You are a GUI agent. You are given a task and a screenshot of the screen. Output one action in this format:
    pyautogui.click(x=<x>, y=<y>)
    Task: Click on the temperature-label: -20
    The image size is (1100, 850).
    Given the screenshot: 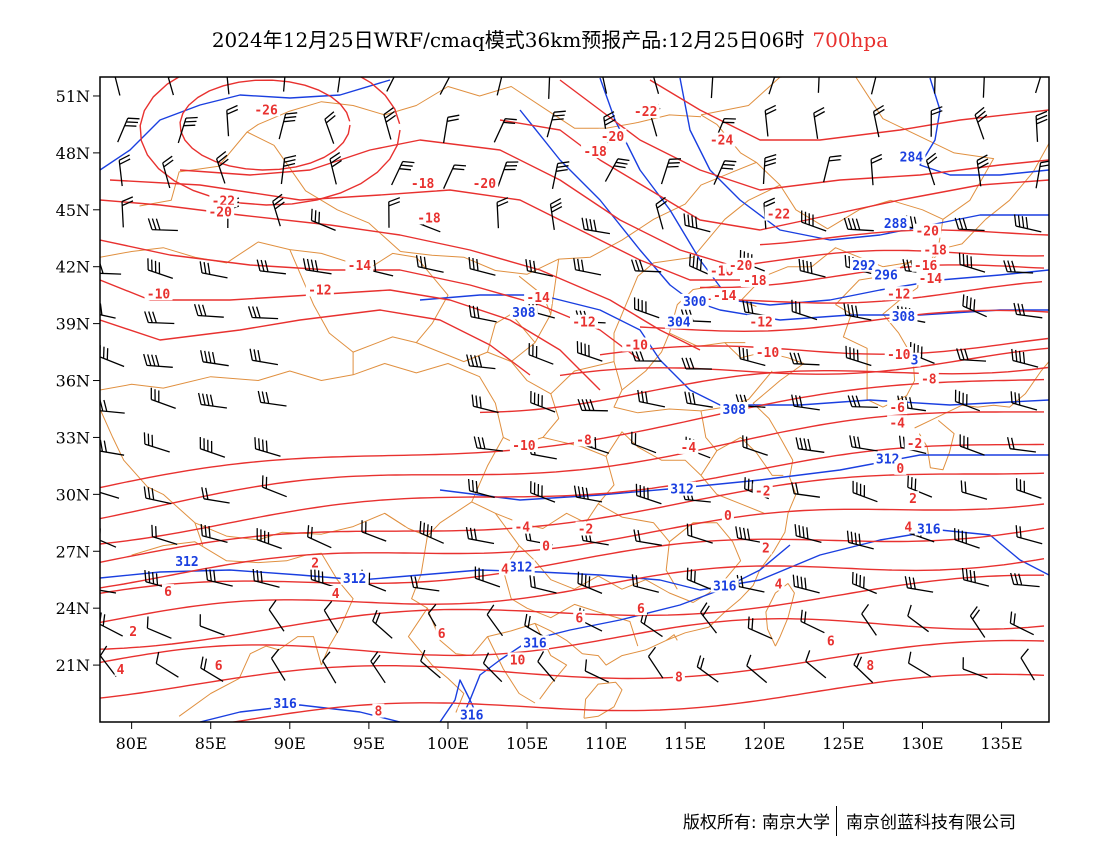 What is the action you would take?
    pyautogui.click(x=613, y=137)
    